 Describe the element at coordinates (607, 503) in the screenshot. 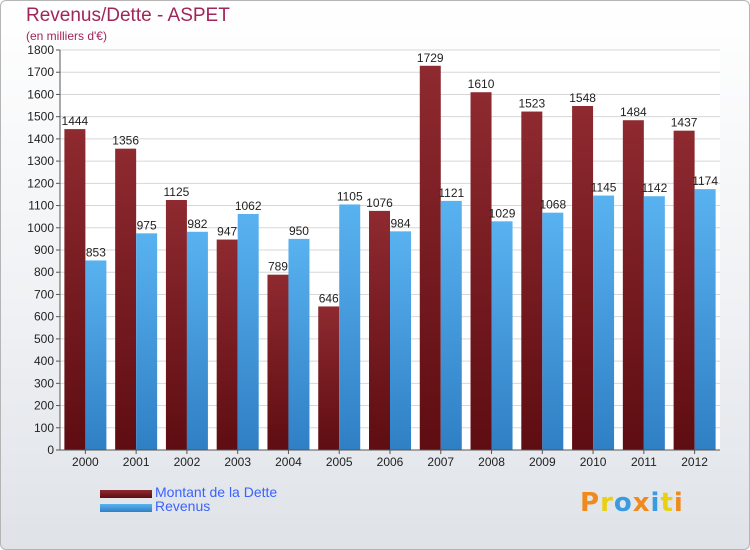

I see `logo-letter: r` at that location.